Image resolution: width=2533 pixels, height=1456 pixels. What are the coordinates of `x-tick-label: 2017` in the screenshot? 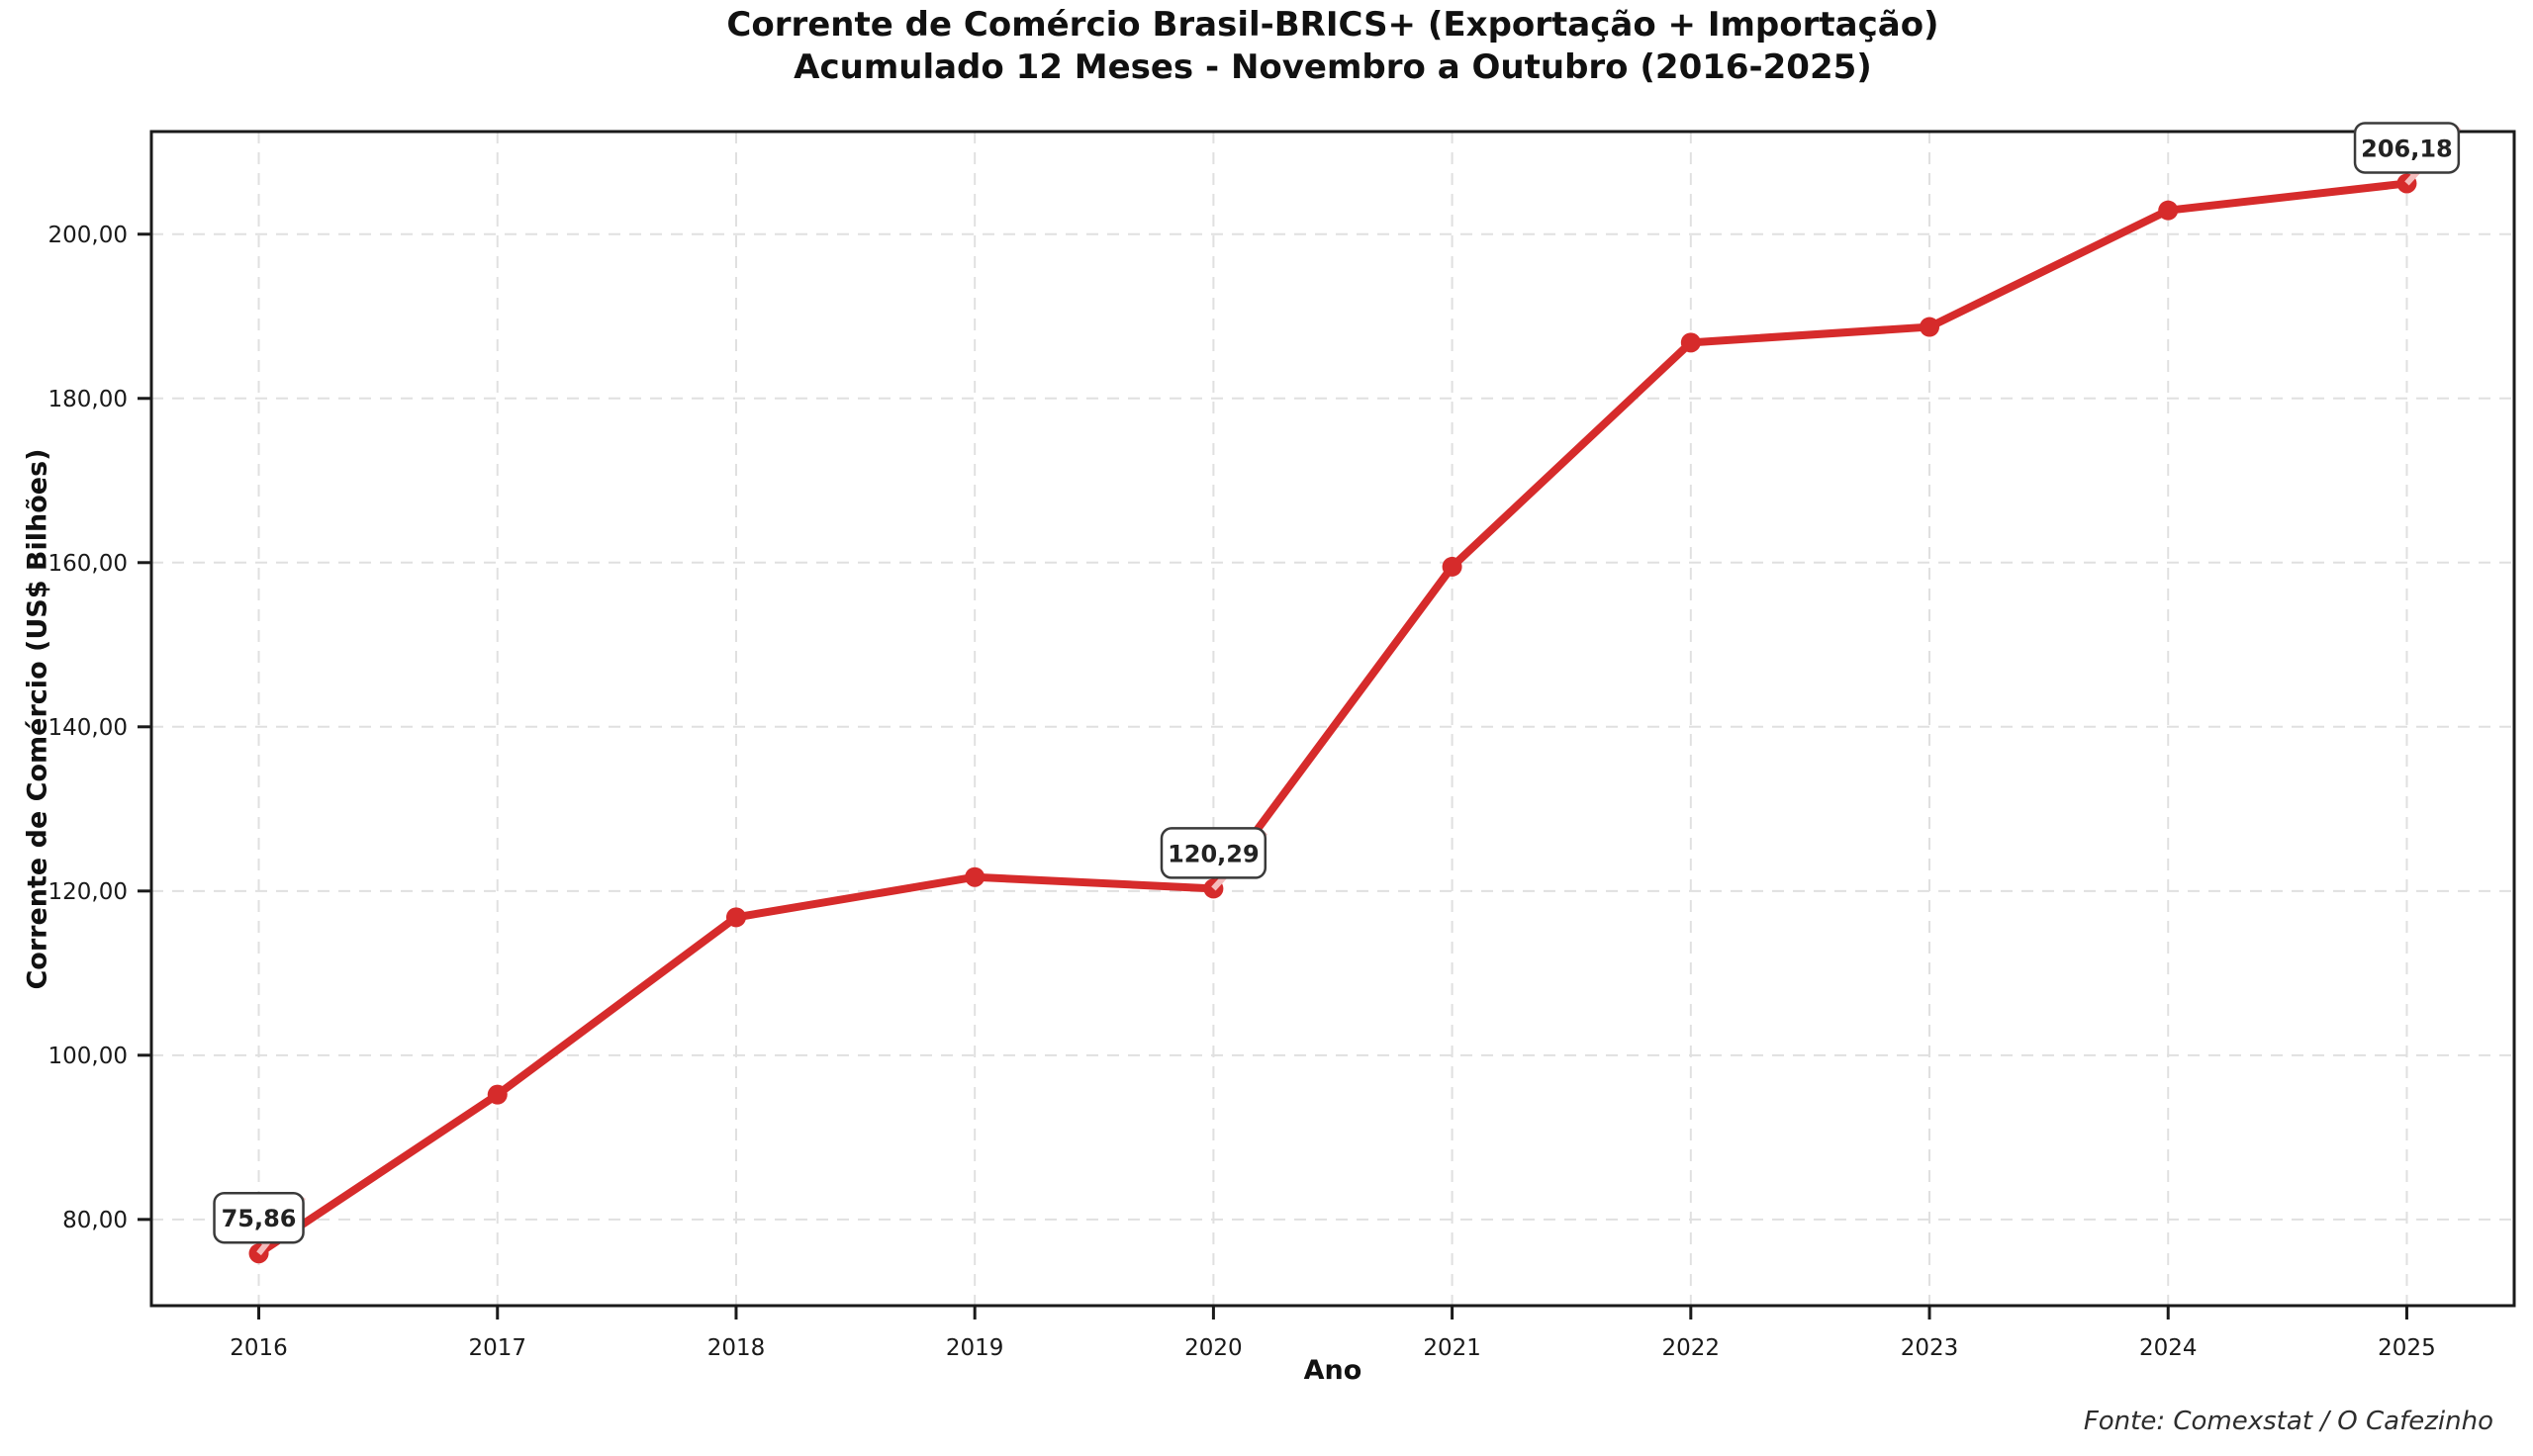 It's located at (497, 1348).